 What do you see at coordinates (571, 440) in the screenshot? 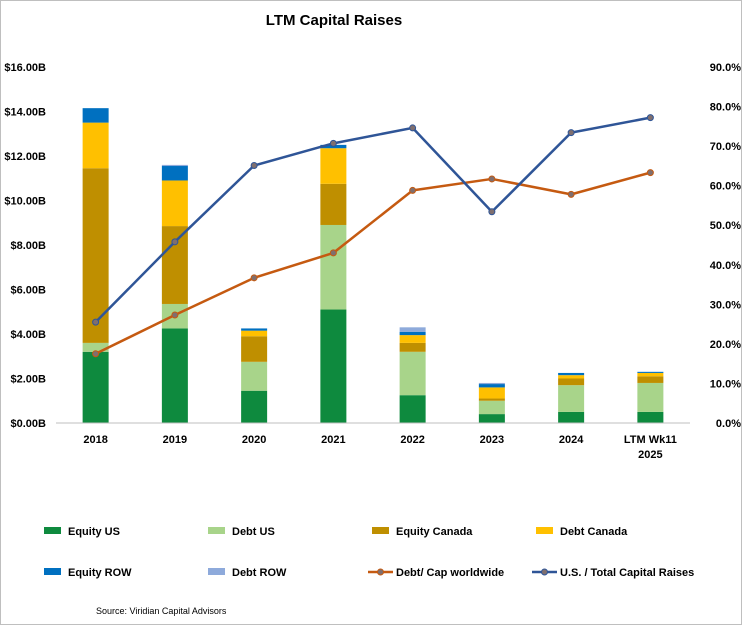
I see `x-tick-label: 2024` at bounding box center [571, 440].